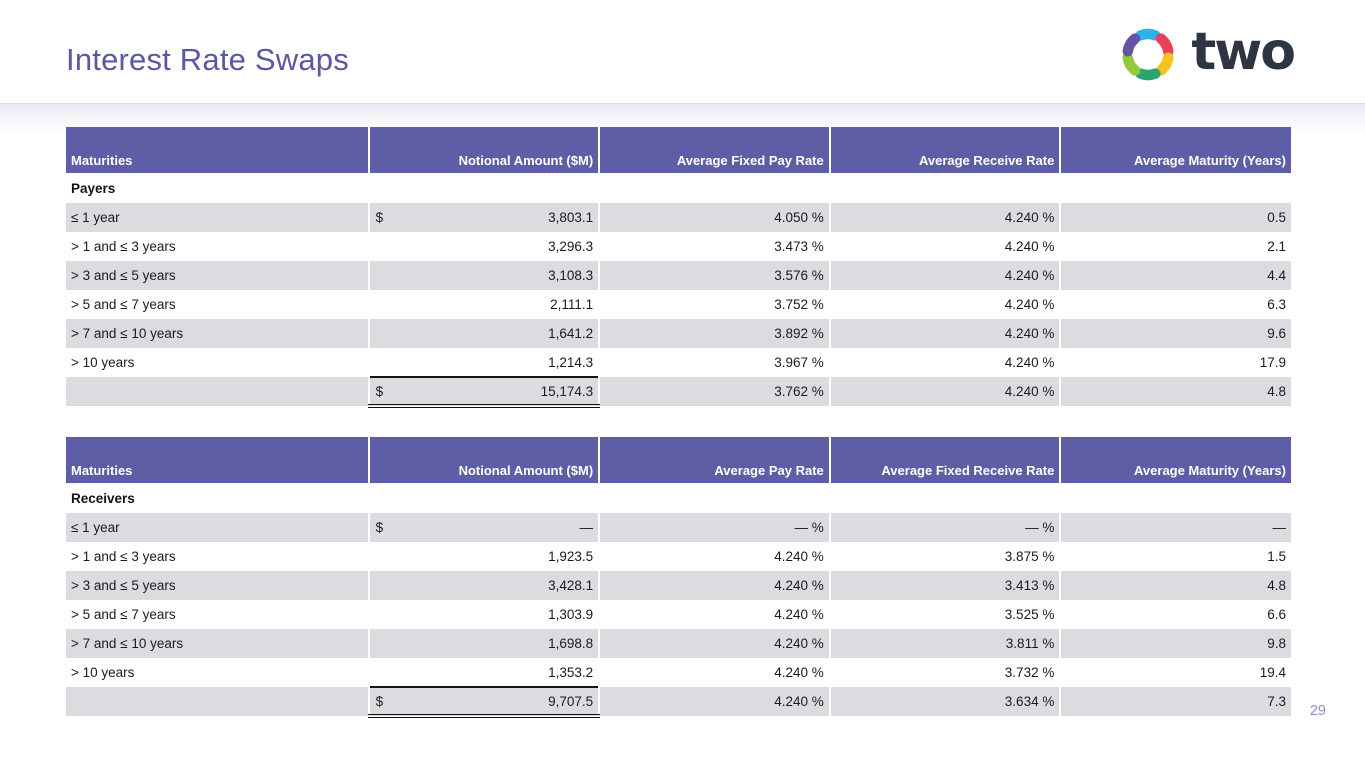  What do you see at coordinates (484, 246) in the screenshot?
I see `notional-cell: 3,296.3` at bounding box center [484, 246].